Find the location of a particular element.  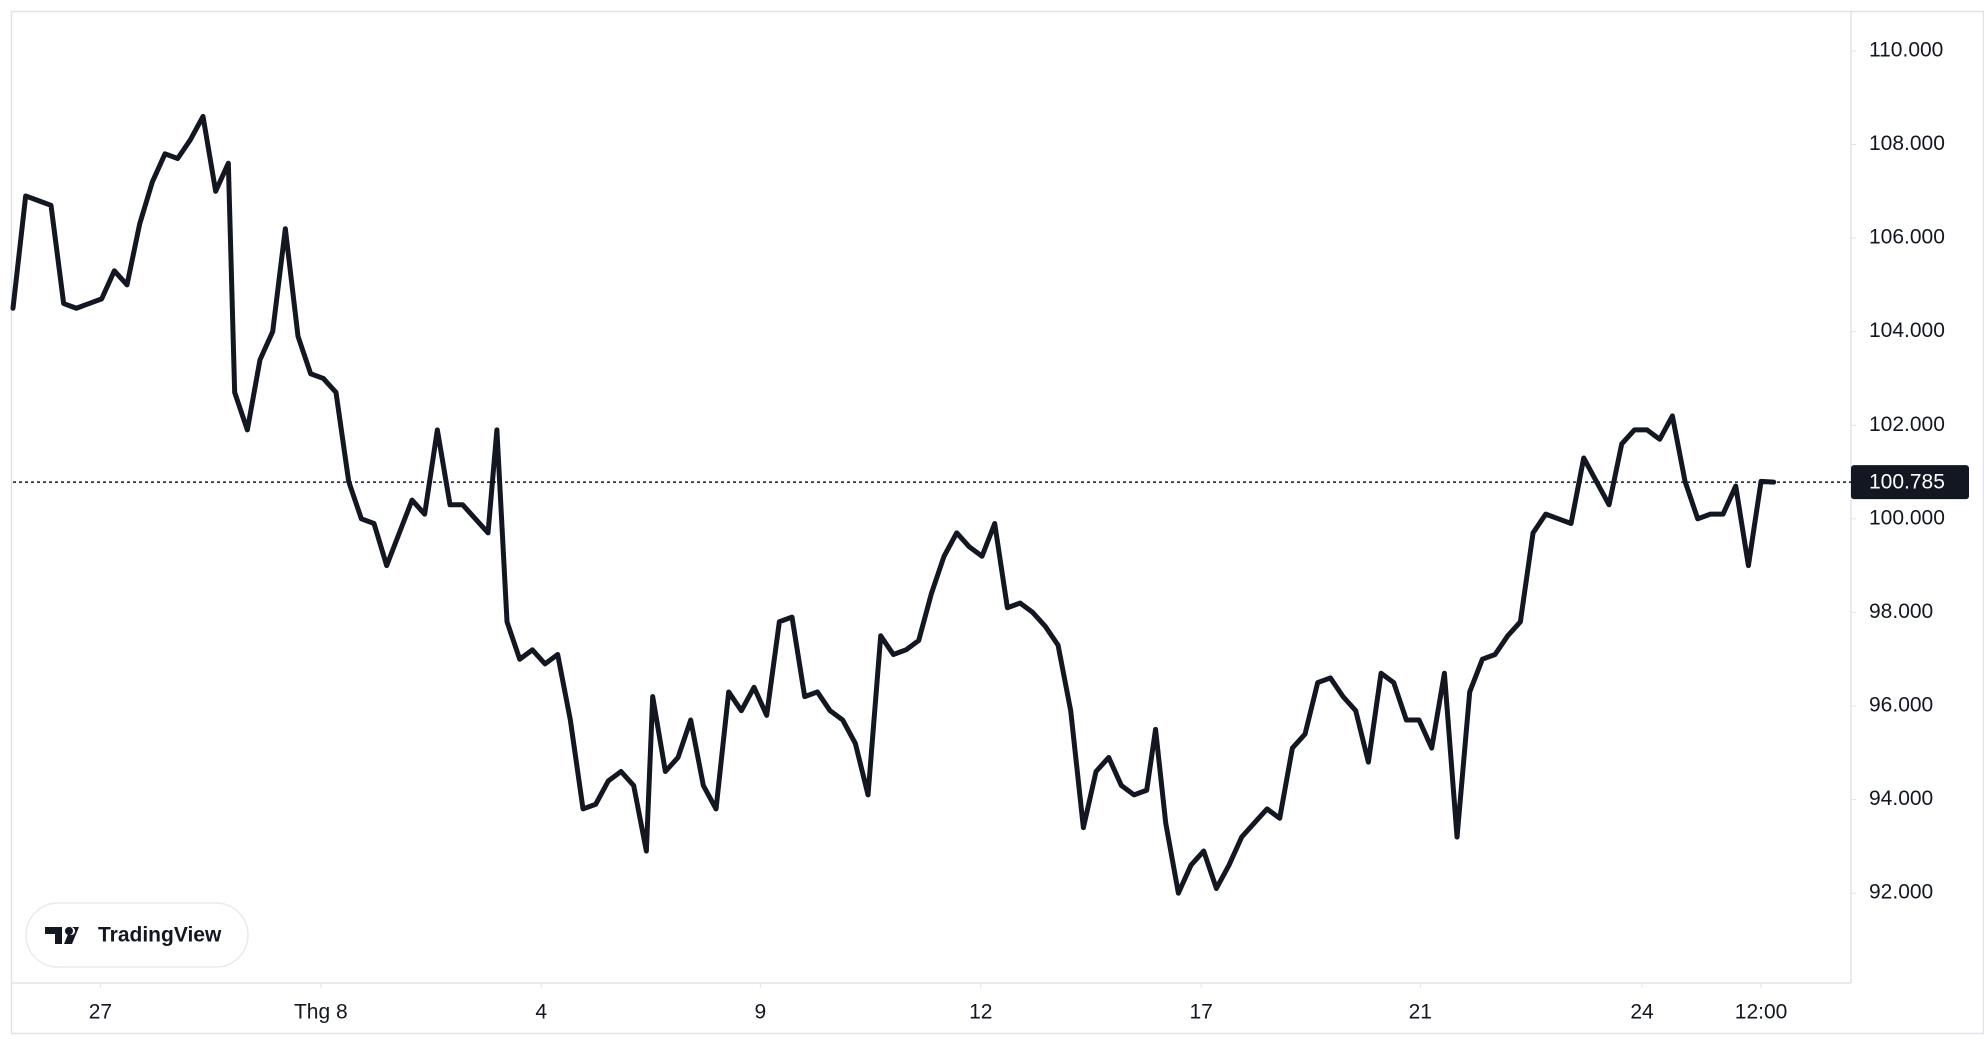

y-tick-label: 108.000 is located at coordinates (1907, 143).